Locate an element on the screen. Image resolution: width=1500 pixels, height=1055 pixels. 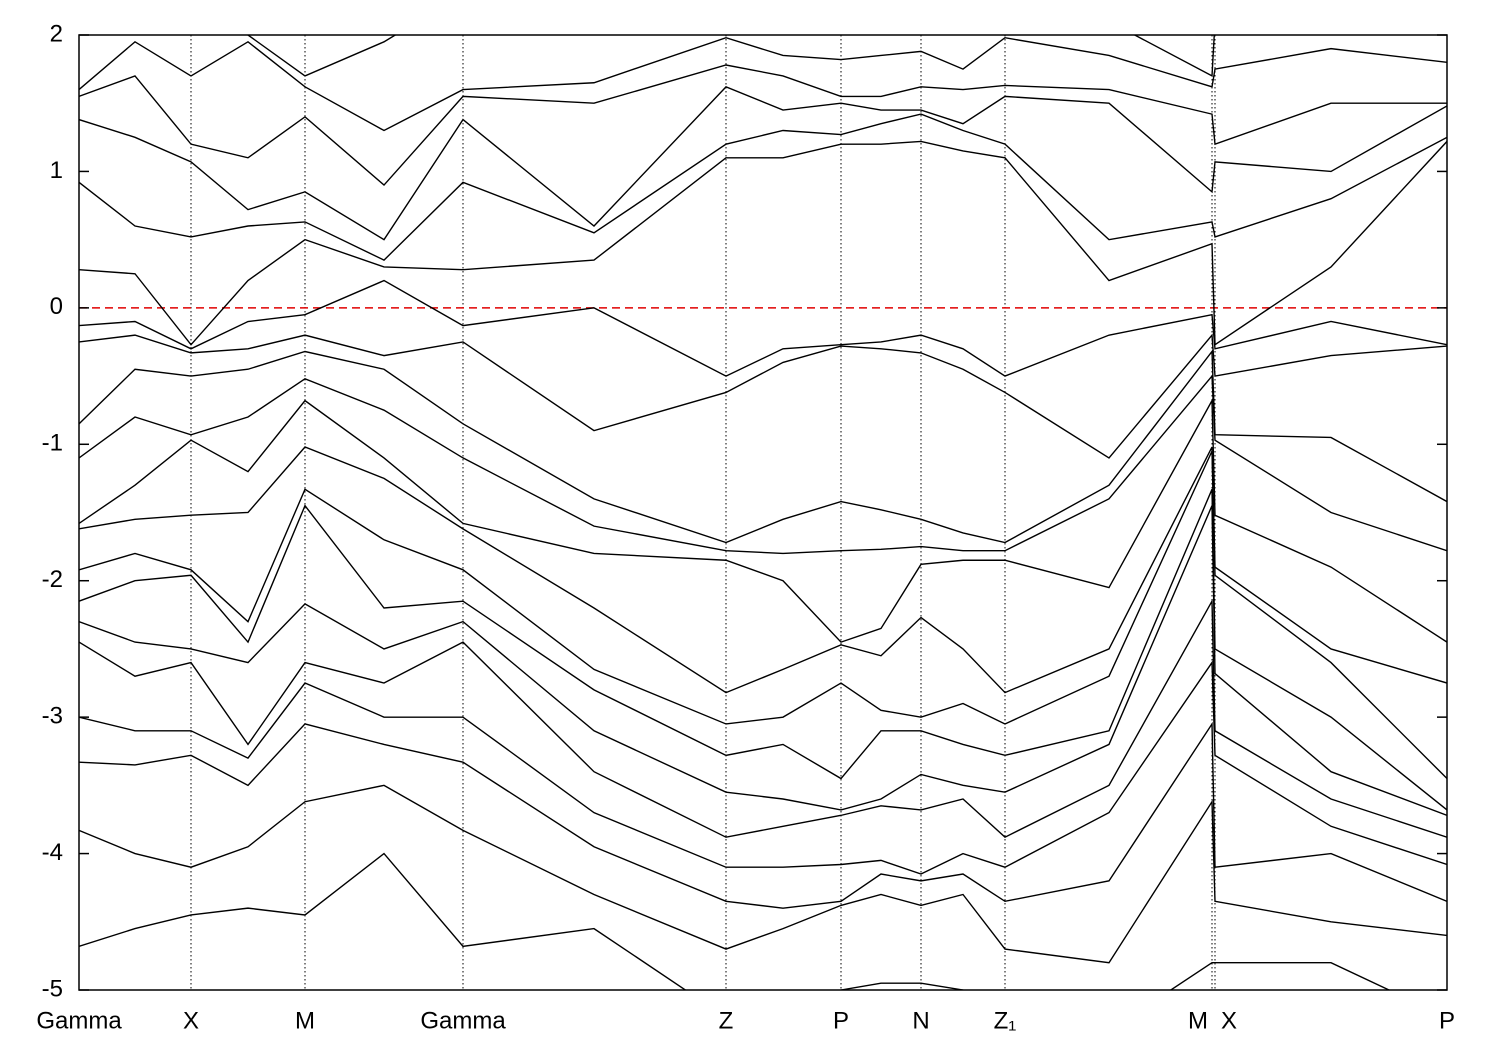
y-tick-label: -3 is located at coordinates (52, 715).